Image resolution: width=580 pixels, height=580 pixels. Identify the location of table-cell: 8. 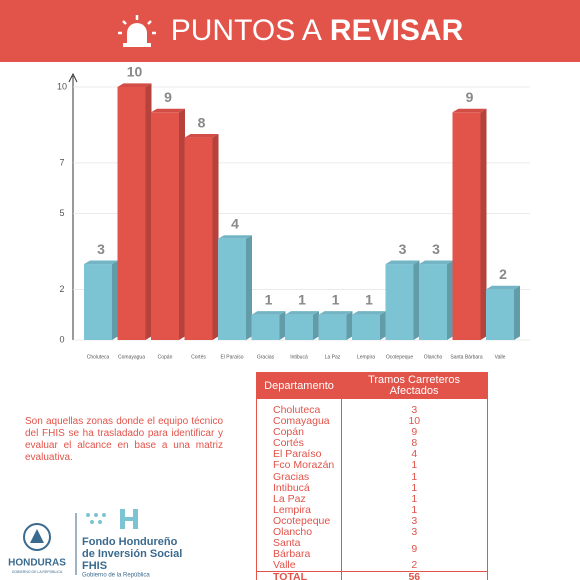
(414, 444).